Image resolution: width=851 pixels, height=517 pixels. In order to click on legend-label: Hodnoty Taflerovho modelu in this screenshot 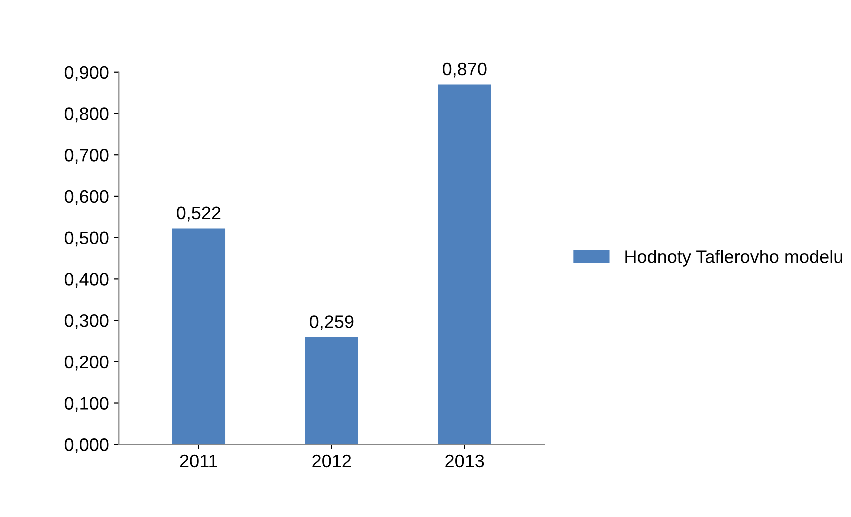, I will do `click(734, 258)`.